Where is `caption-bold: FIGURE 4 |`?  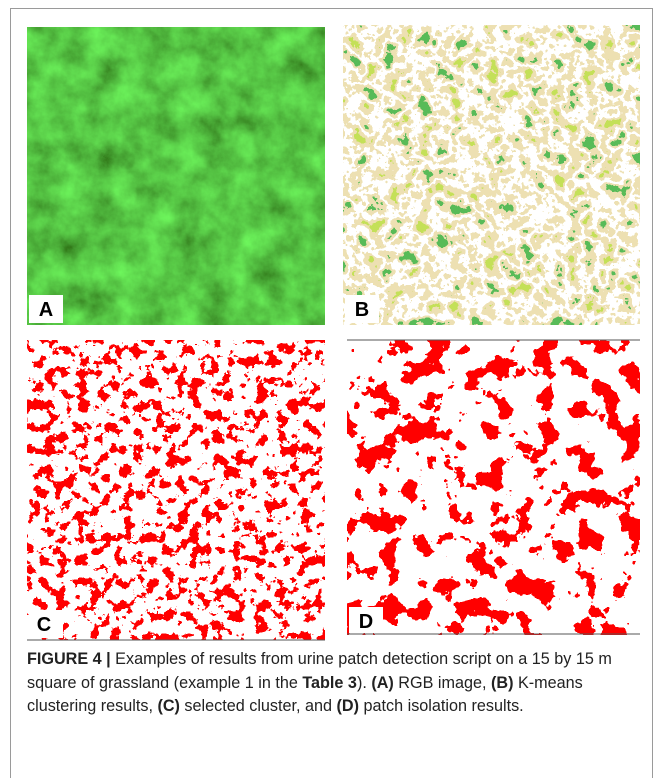
caption-bold: FIGURE 4 | is located at coordinates (69, 659).